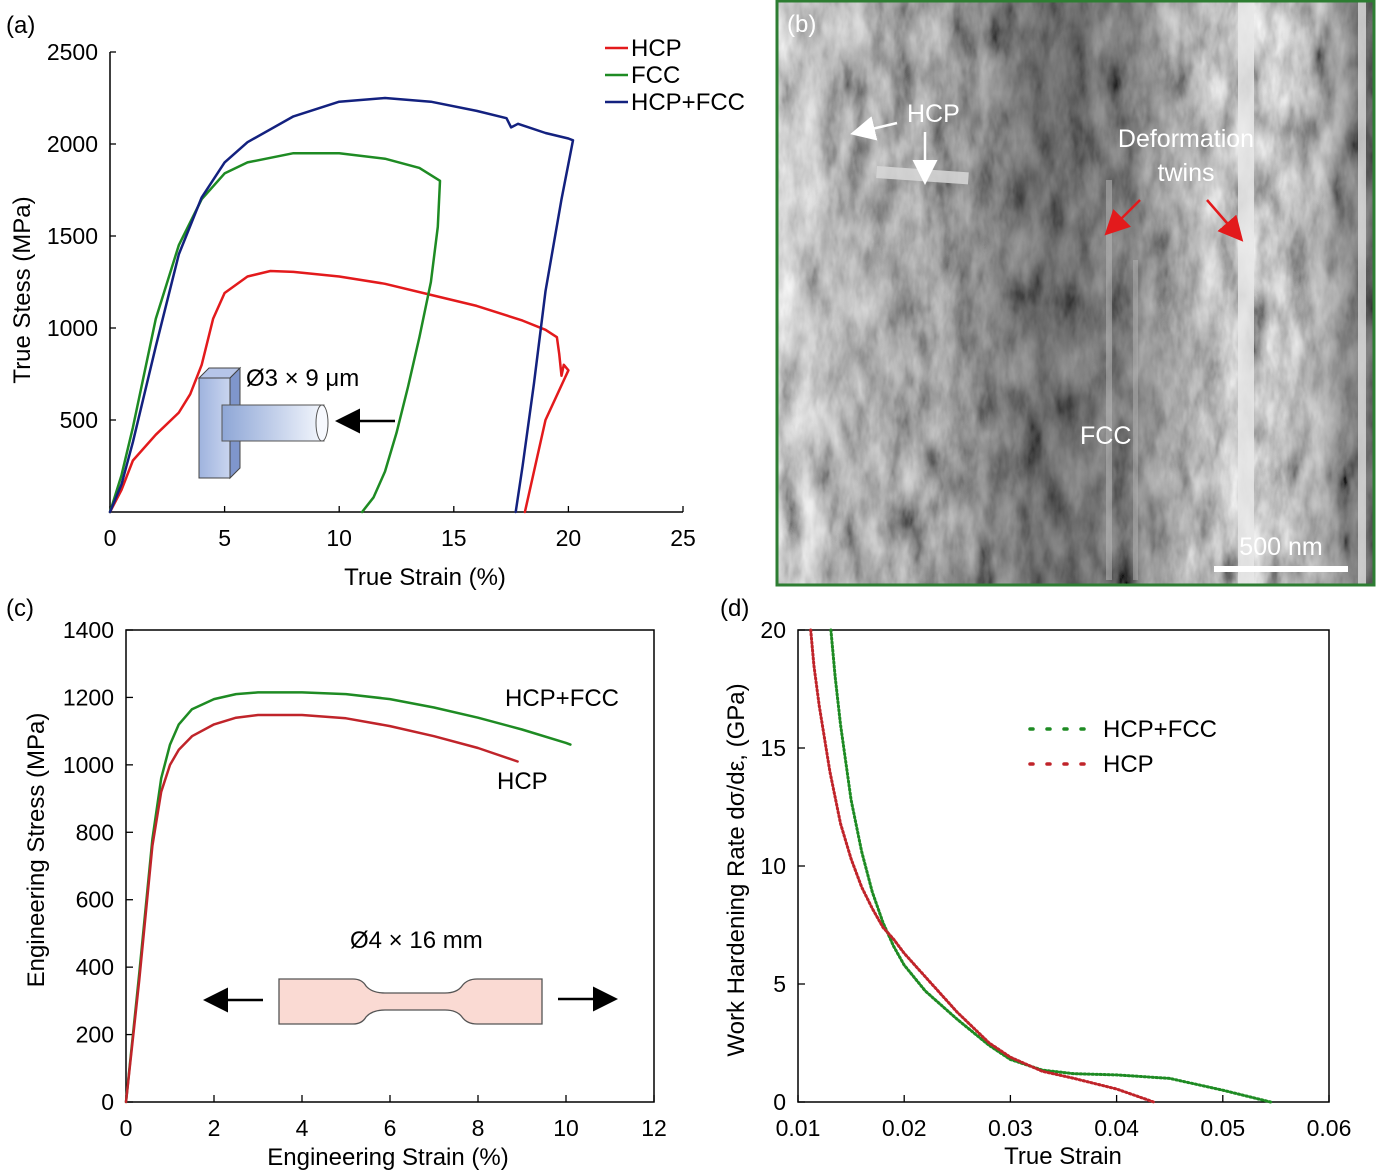 This screenshot has height=1175, width=1376. What do you see at coordinates (1064, 1118) in the screenshot?
I see `panel-d-x-ticks: 0.01 0.02 0.03 0.04 0.05 0.06` at bounding box center [1064, 1118].